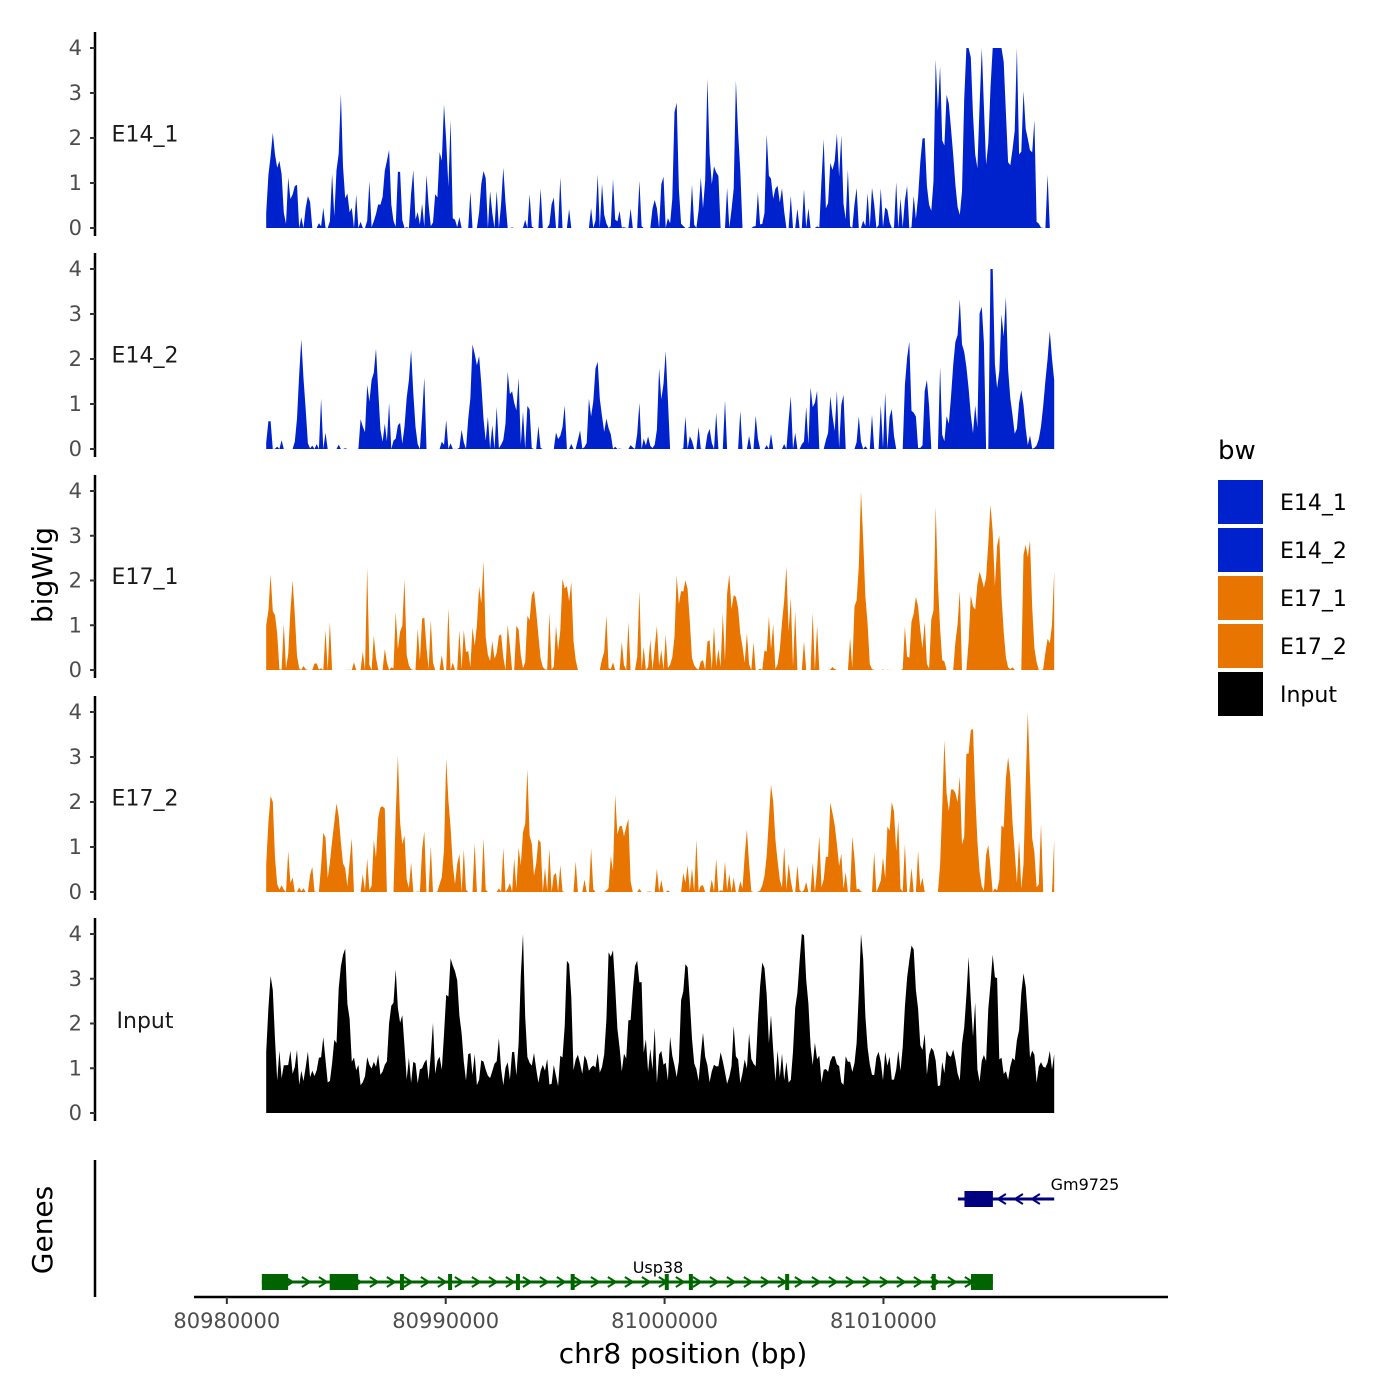 The width and height of the screenshot is (1400, 1400). What do you see at coordinates (1313, 647) in the screenshot?
I see `legend-label-e17_2: E17_2` at bounding box center [1313, 647].